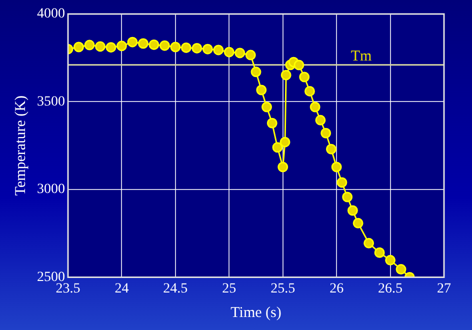 This screenshot has height=330, width=472. What do you see at coordinates (361, 56) in the screenshot?
I see `ref-line-label: Tm` at bounding box center [361, 56].